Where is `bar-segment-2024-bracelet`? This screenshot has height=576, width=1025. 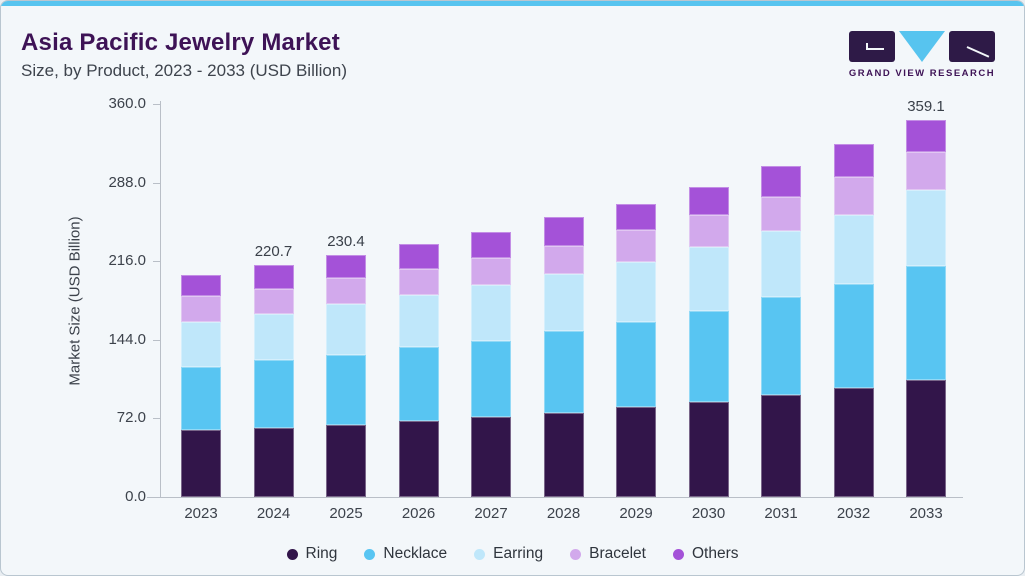
bar-segment-2024-bracelet is located at coordinates (273, 301).